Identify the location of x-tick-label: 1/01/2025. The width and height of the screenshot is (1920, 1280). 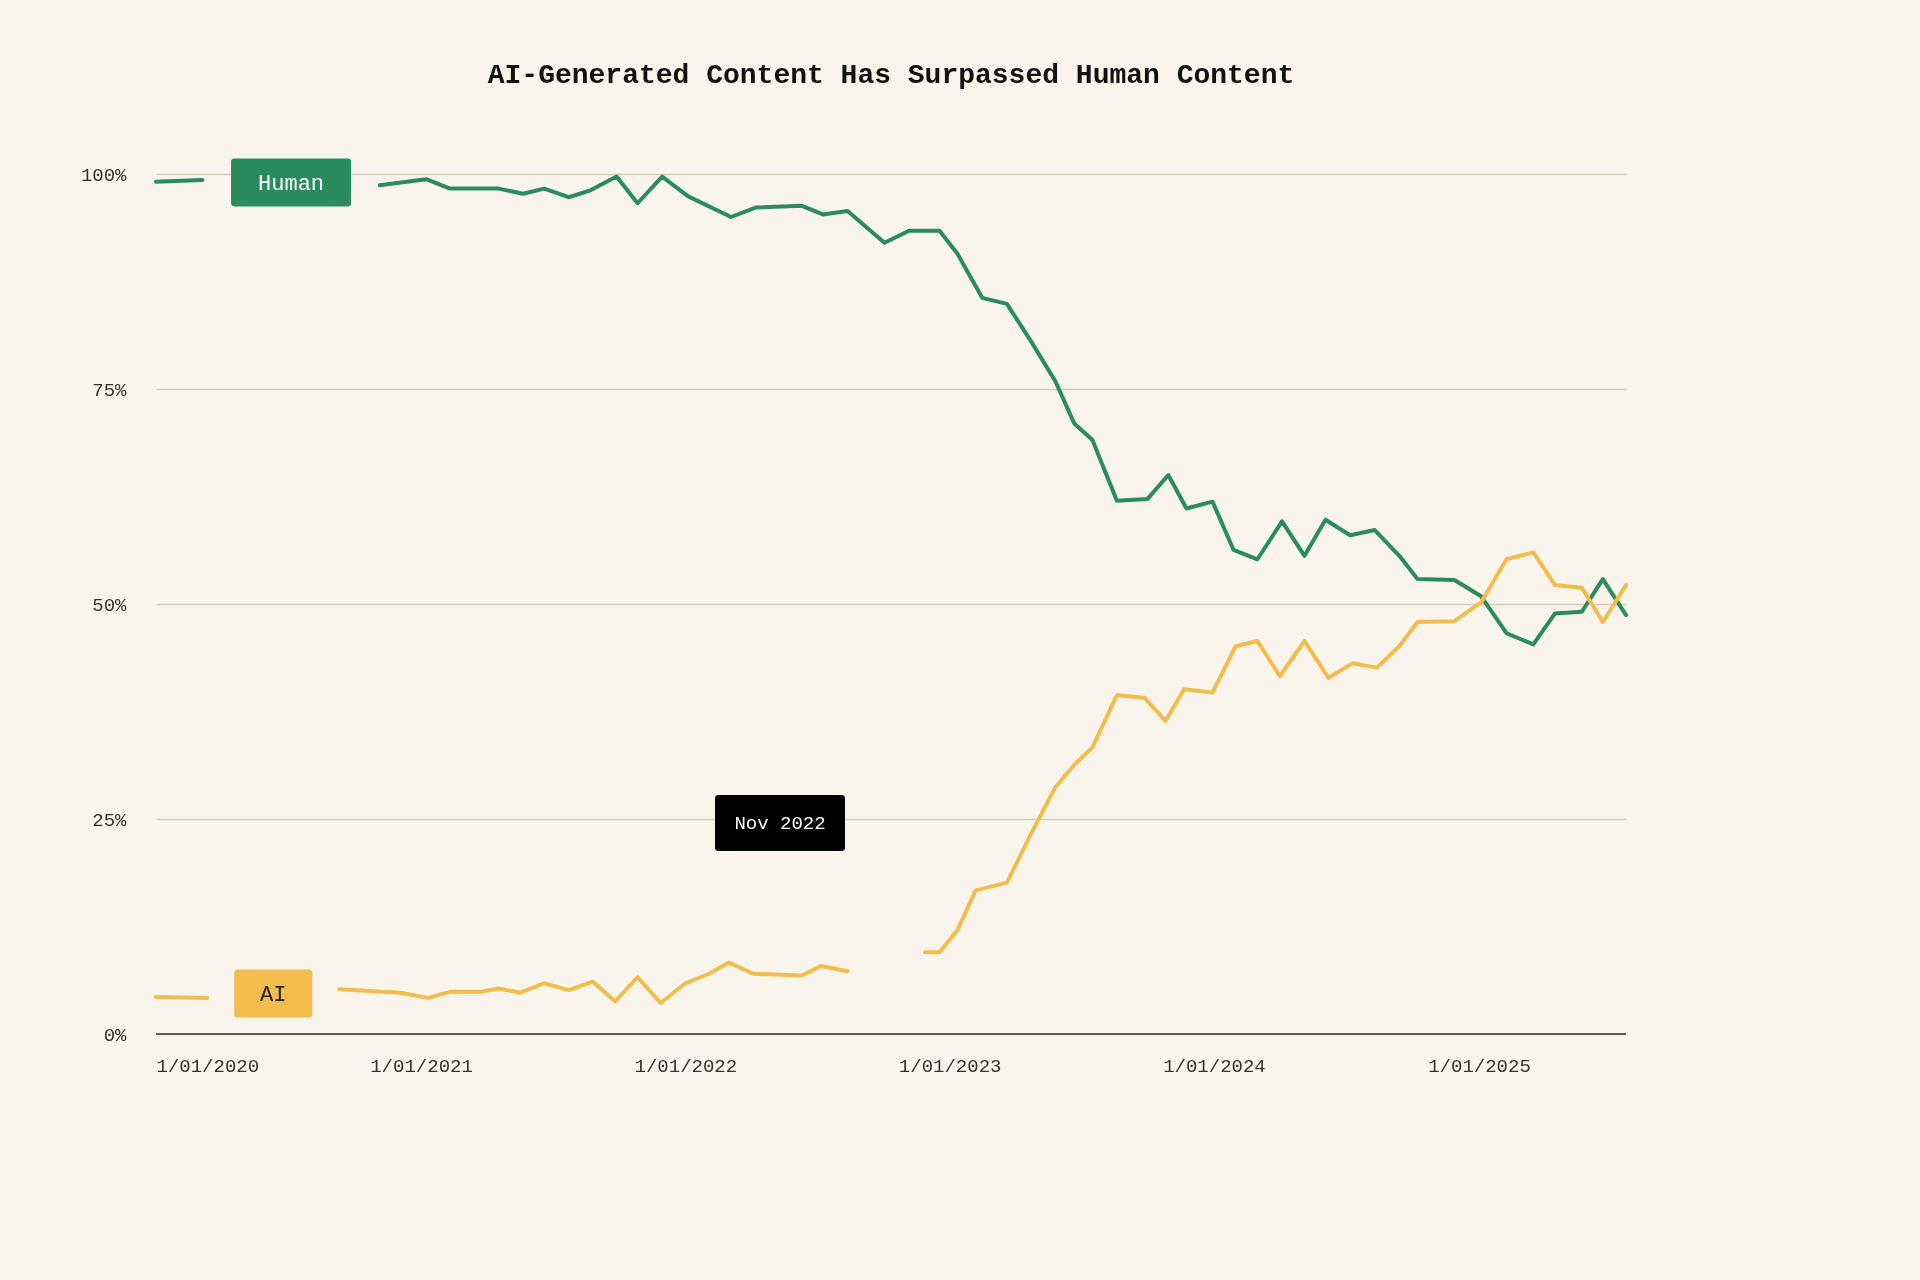
(1479, 1066).